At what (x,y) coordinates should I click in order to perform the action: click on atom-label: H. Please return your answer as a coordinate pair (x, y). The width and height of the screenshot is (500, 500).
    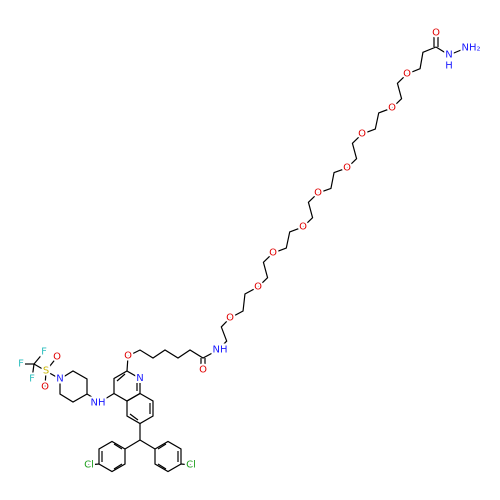
    Looking at the image, I should click on (449, 66).